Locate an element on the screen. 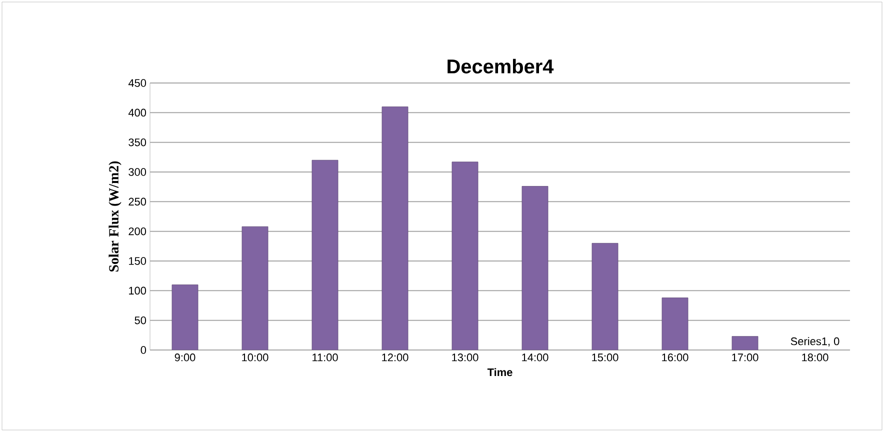 The width and height of the screenshot is (884, 432). y-tick-label: 350 is located at coordinates (137, 142).